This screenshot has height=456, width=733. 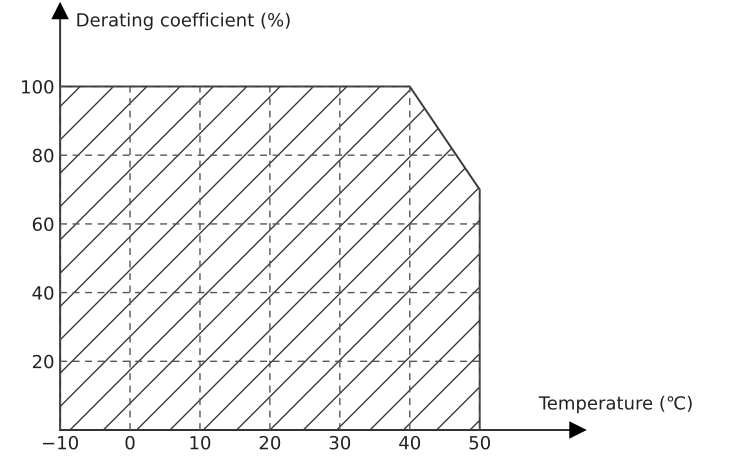 I want to click on y-tick-label: 20, so click(x=43, y=361).